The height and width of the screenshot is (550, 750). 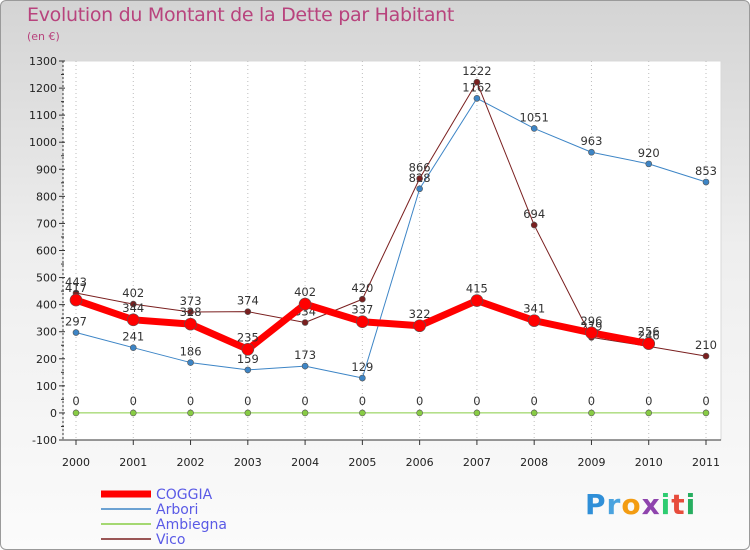 I want to click on data-label-coggia: 256, so click(x=649, y=332).